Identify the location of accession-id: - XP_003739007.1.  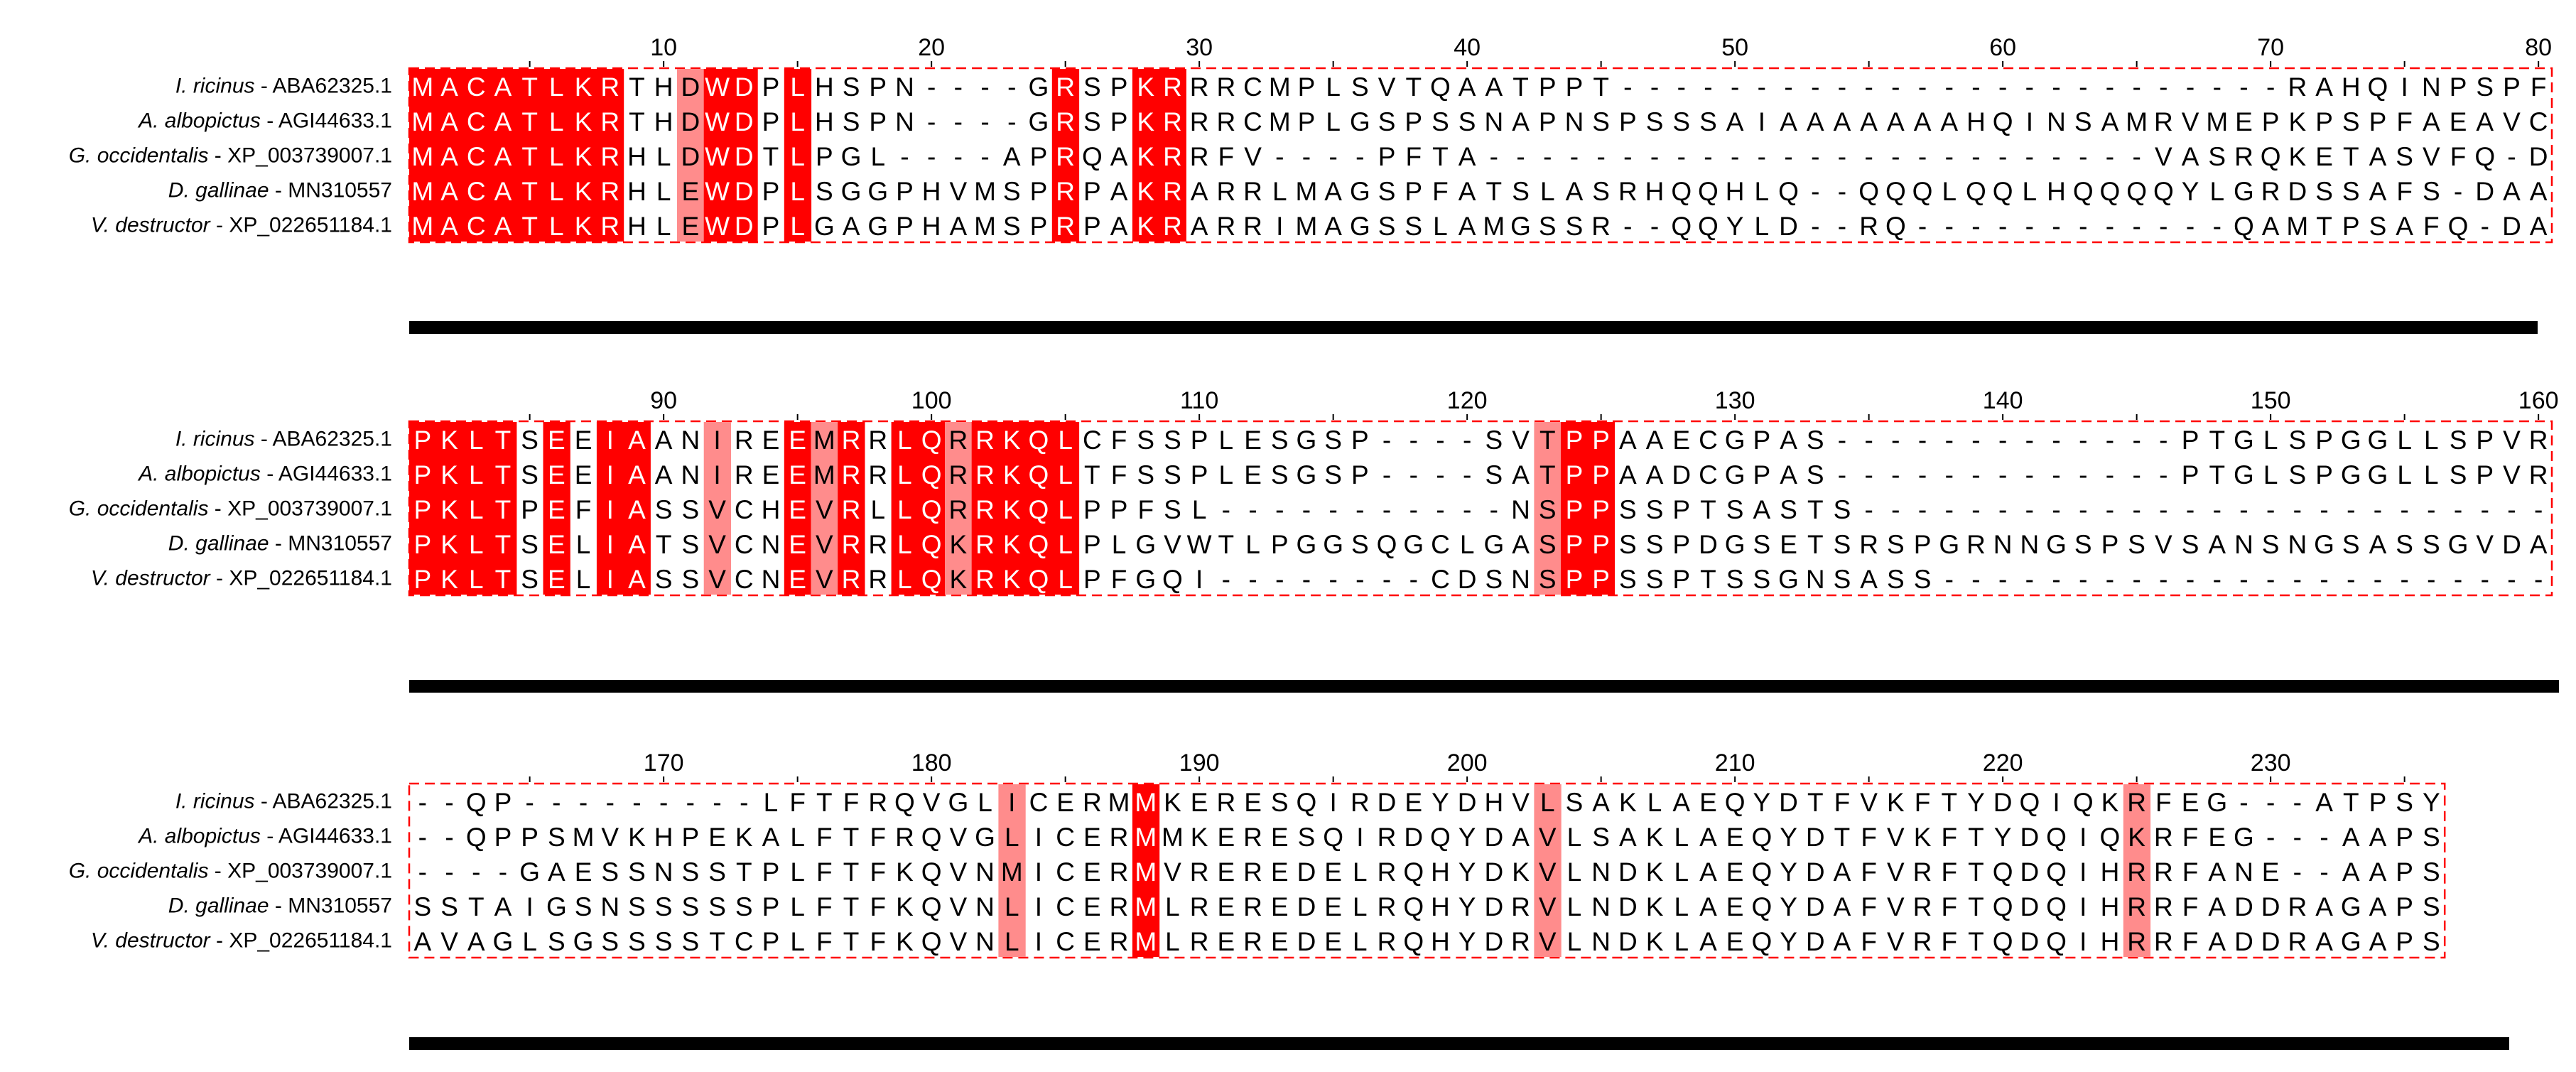
(300, 509).